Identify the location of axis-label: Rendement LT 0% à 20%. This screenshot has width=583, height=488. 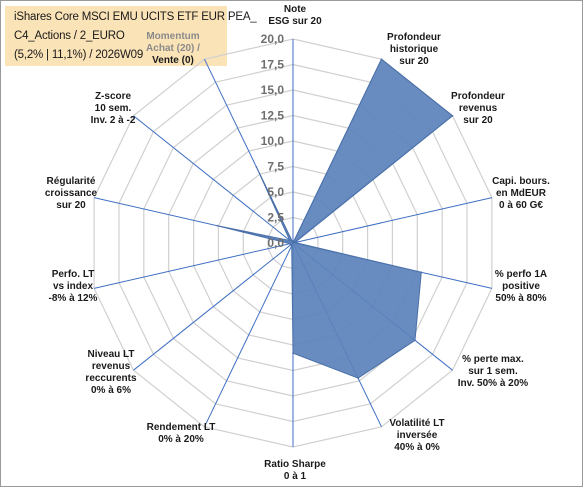
(181, 433).